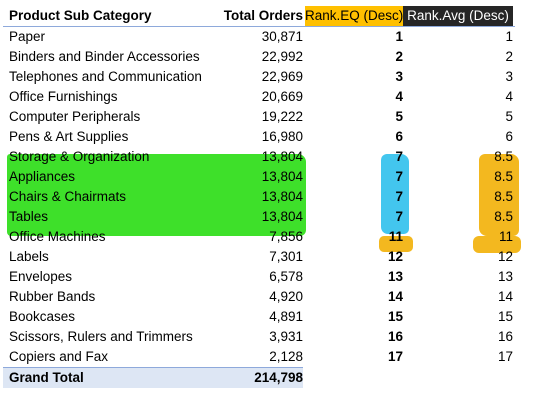 The image size is (538, 411). Describe the element at coordinates (282, 56) in the screenshot. I see `cell-orders: 22,992` at that location.